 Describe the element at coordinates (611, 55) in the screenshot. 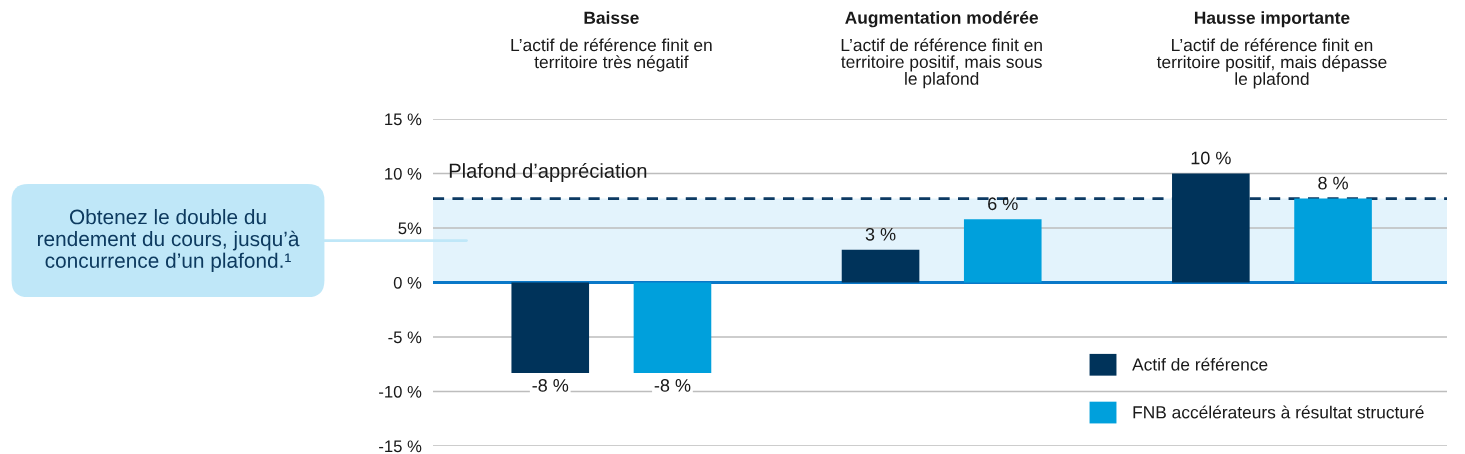

I see `text: L’actif de référence finit en territoire très négatif` at that location.